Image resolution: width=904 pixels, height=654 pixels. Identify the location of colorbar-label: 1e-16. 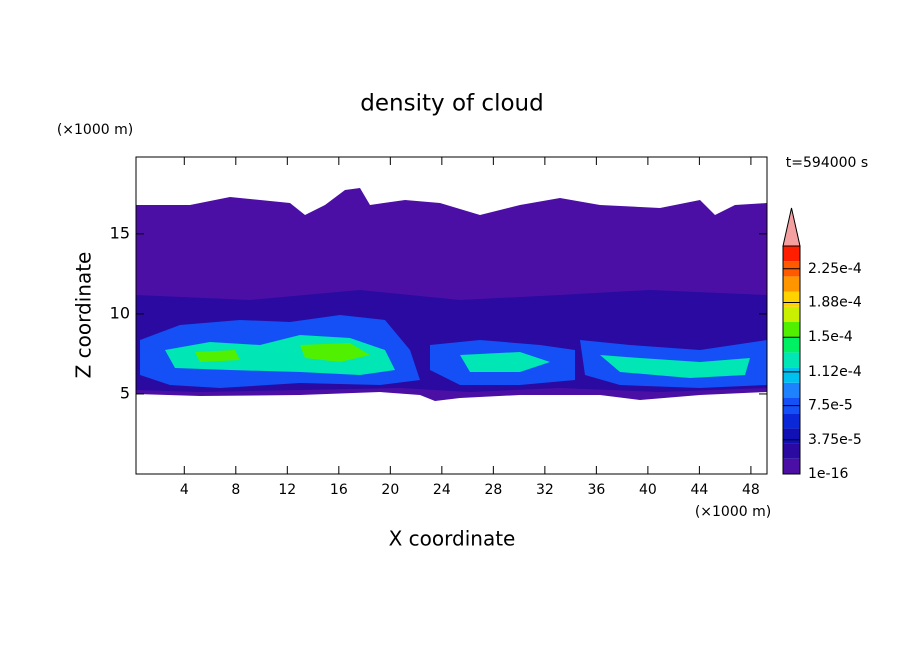
(828, 474).